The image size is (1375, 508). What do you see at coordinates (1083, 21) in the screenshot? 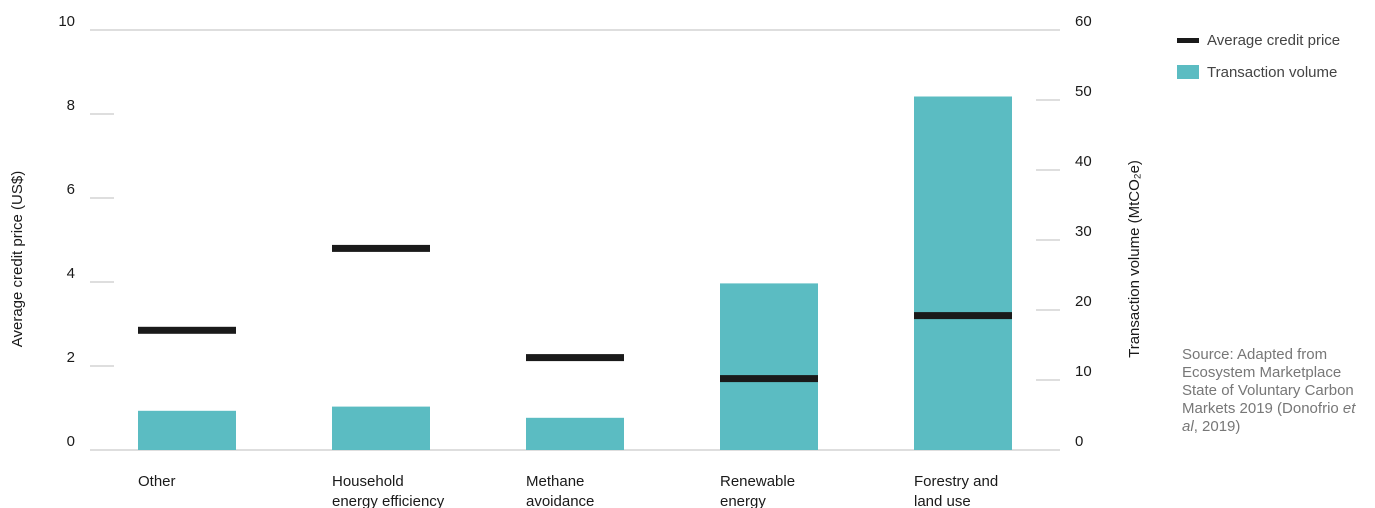
I see `right-tick-label: 60` at bounding box center [1083, 21].